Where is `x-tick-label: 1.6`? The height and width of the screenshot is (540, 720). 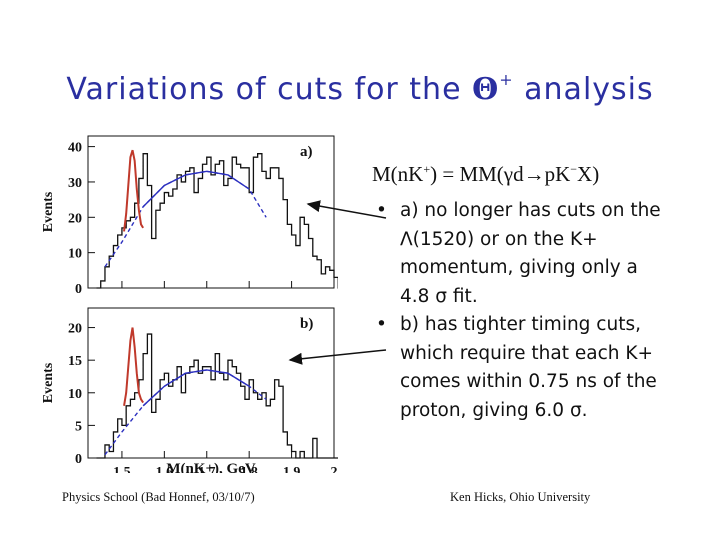 x-tick-label: 1.6 is located at coordinates (165, 469).